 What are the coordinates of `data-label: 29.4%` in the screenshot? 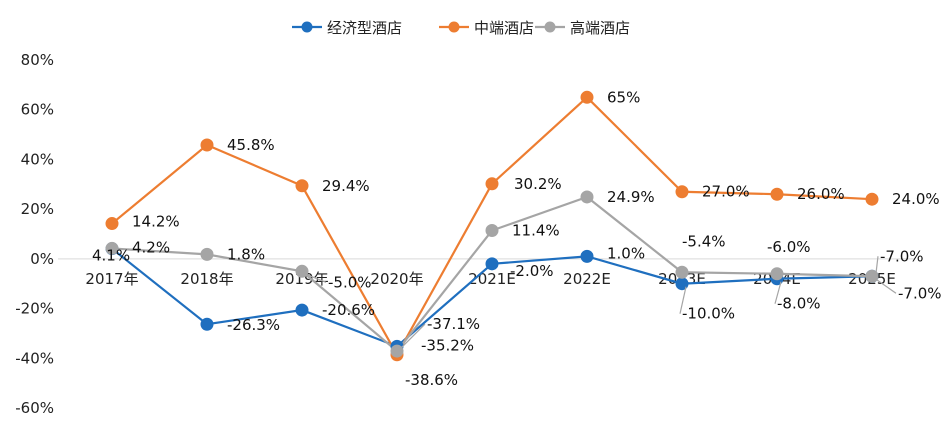 It's located at (346, 186).